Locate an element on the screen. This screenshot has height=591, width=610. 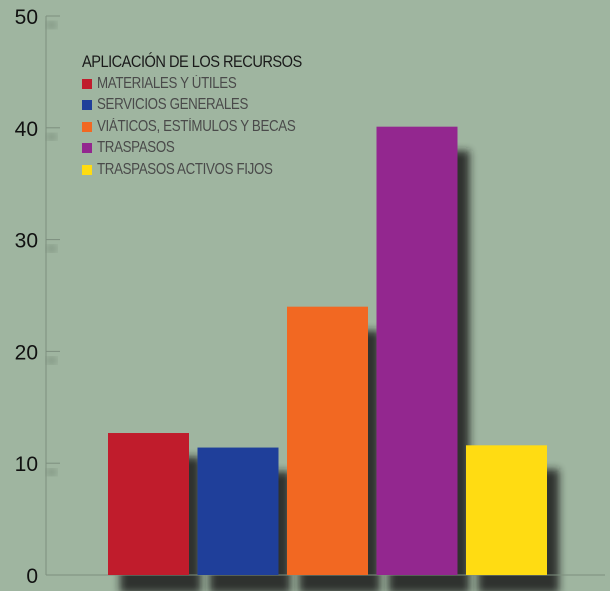
y-tick-label: 30 is located at coordinates (26, 241).